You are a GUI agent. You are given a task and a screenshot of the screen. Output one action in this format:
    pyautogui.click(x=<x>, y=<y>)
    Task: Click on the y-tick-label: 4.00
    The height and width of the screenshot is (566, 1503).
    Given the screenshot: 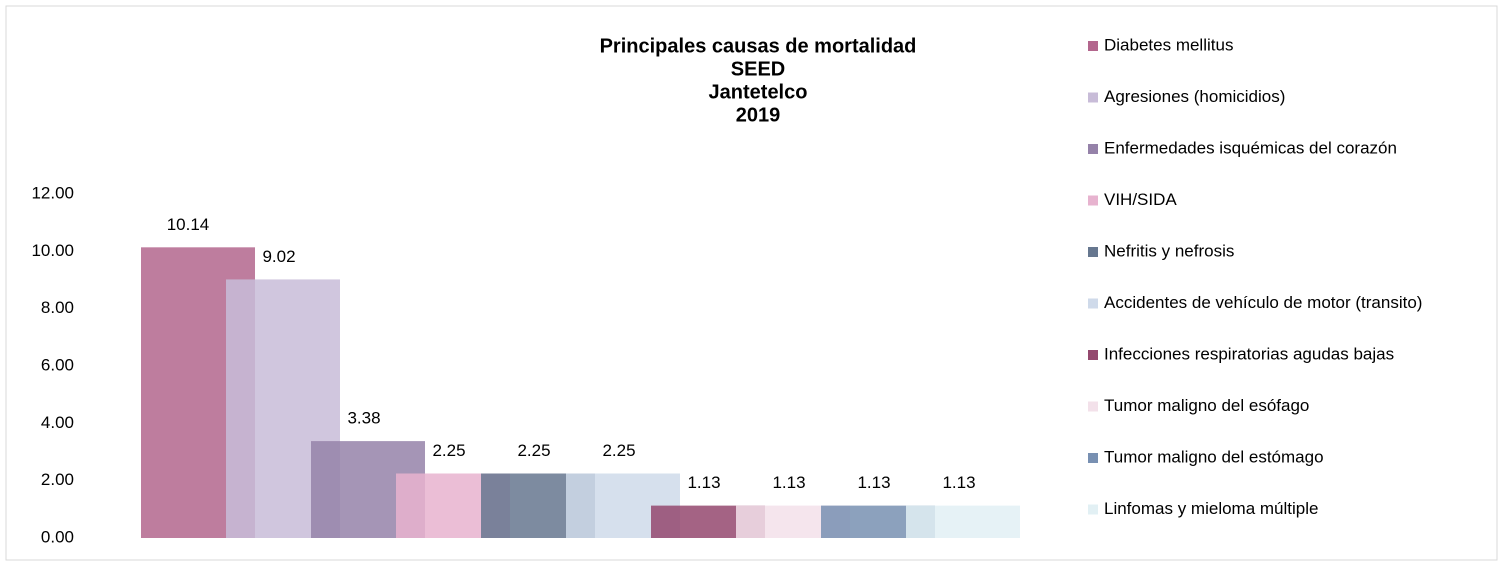 What is the action you would take?
    pyautogui.click(x=57, y=422)
    